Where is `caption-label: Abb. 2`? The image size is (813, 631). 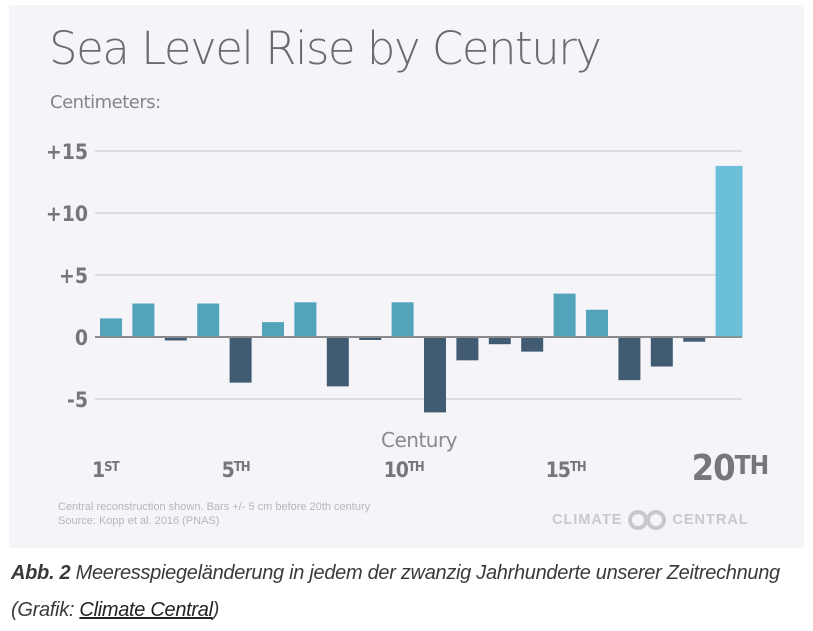 caption-label: Abb. 2 is located at coordinates (41, 573).